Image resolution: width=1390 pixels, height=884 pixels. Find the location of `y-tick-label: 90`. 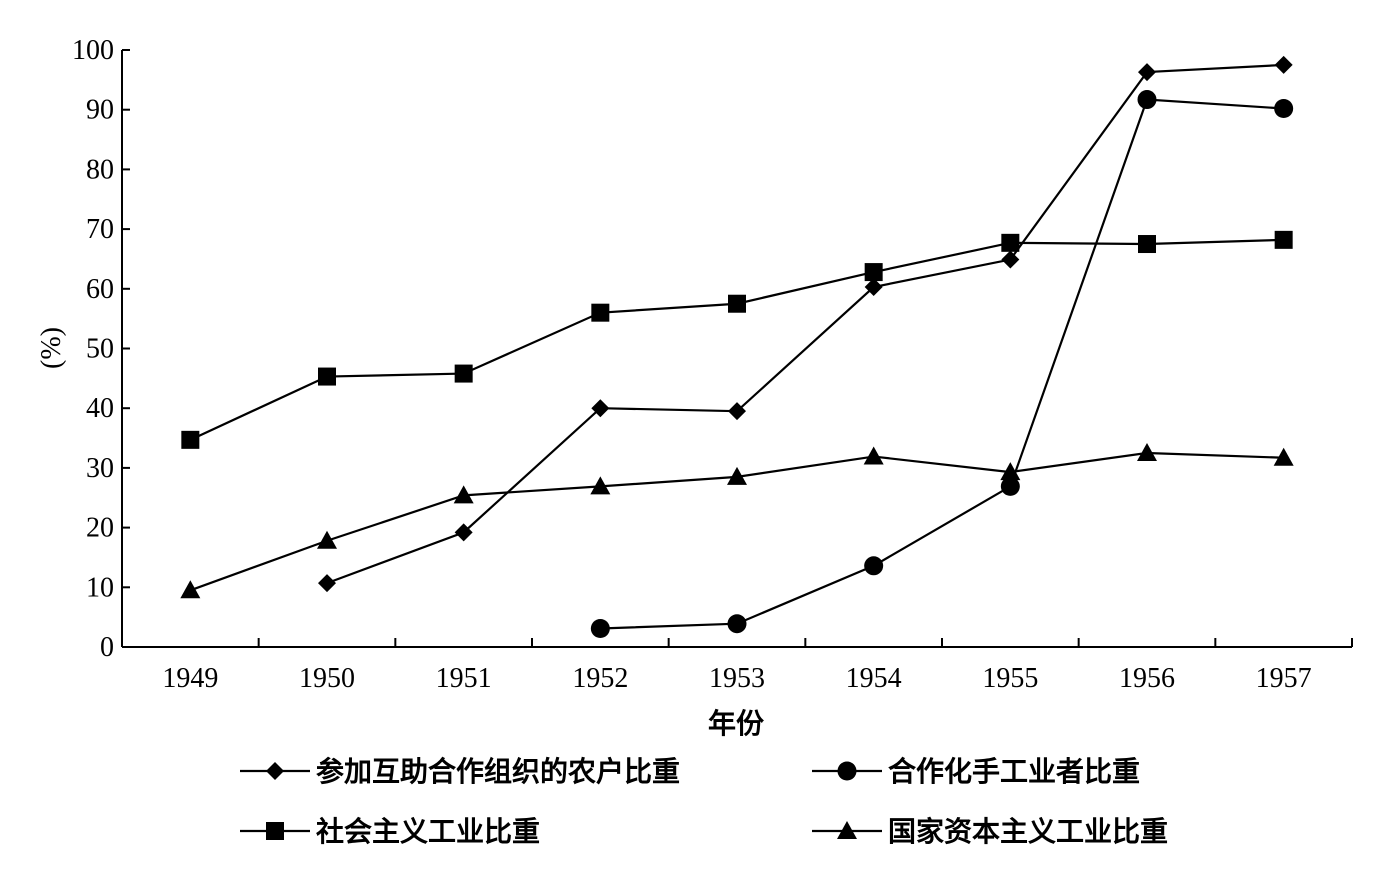

y-tick-label: 90 is located at coordinates (100, 110).